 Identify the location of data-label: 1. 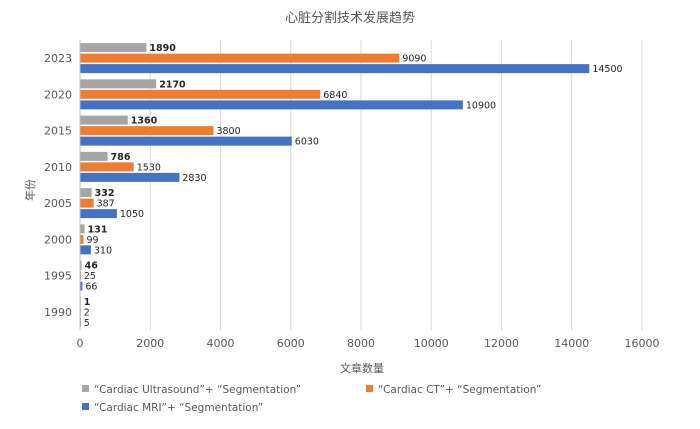
(87, 302).